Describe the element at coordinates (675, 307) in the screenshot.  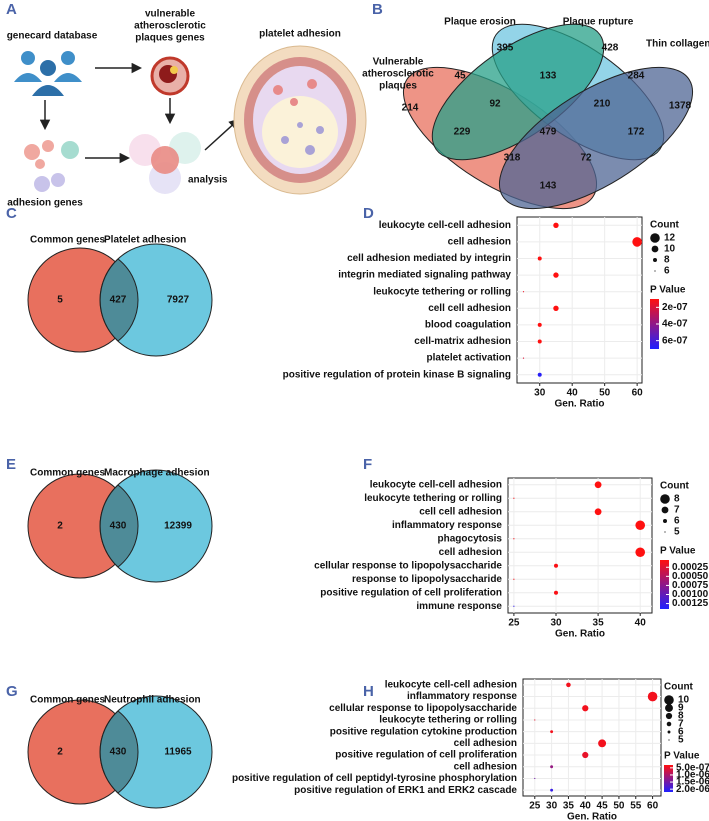
I see `colorbar-label: 2e-07` at that location.